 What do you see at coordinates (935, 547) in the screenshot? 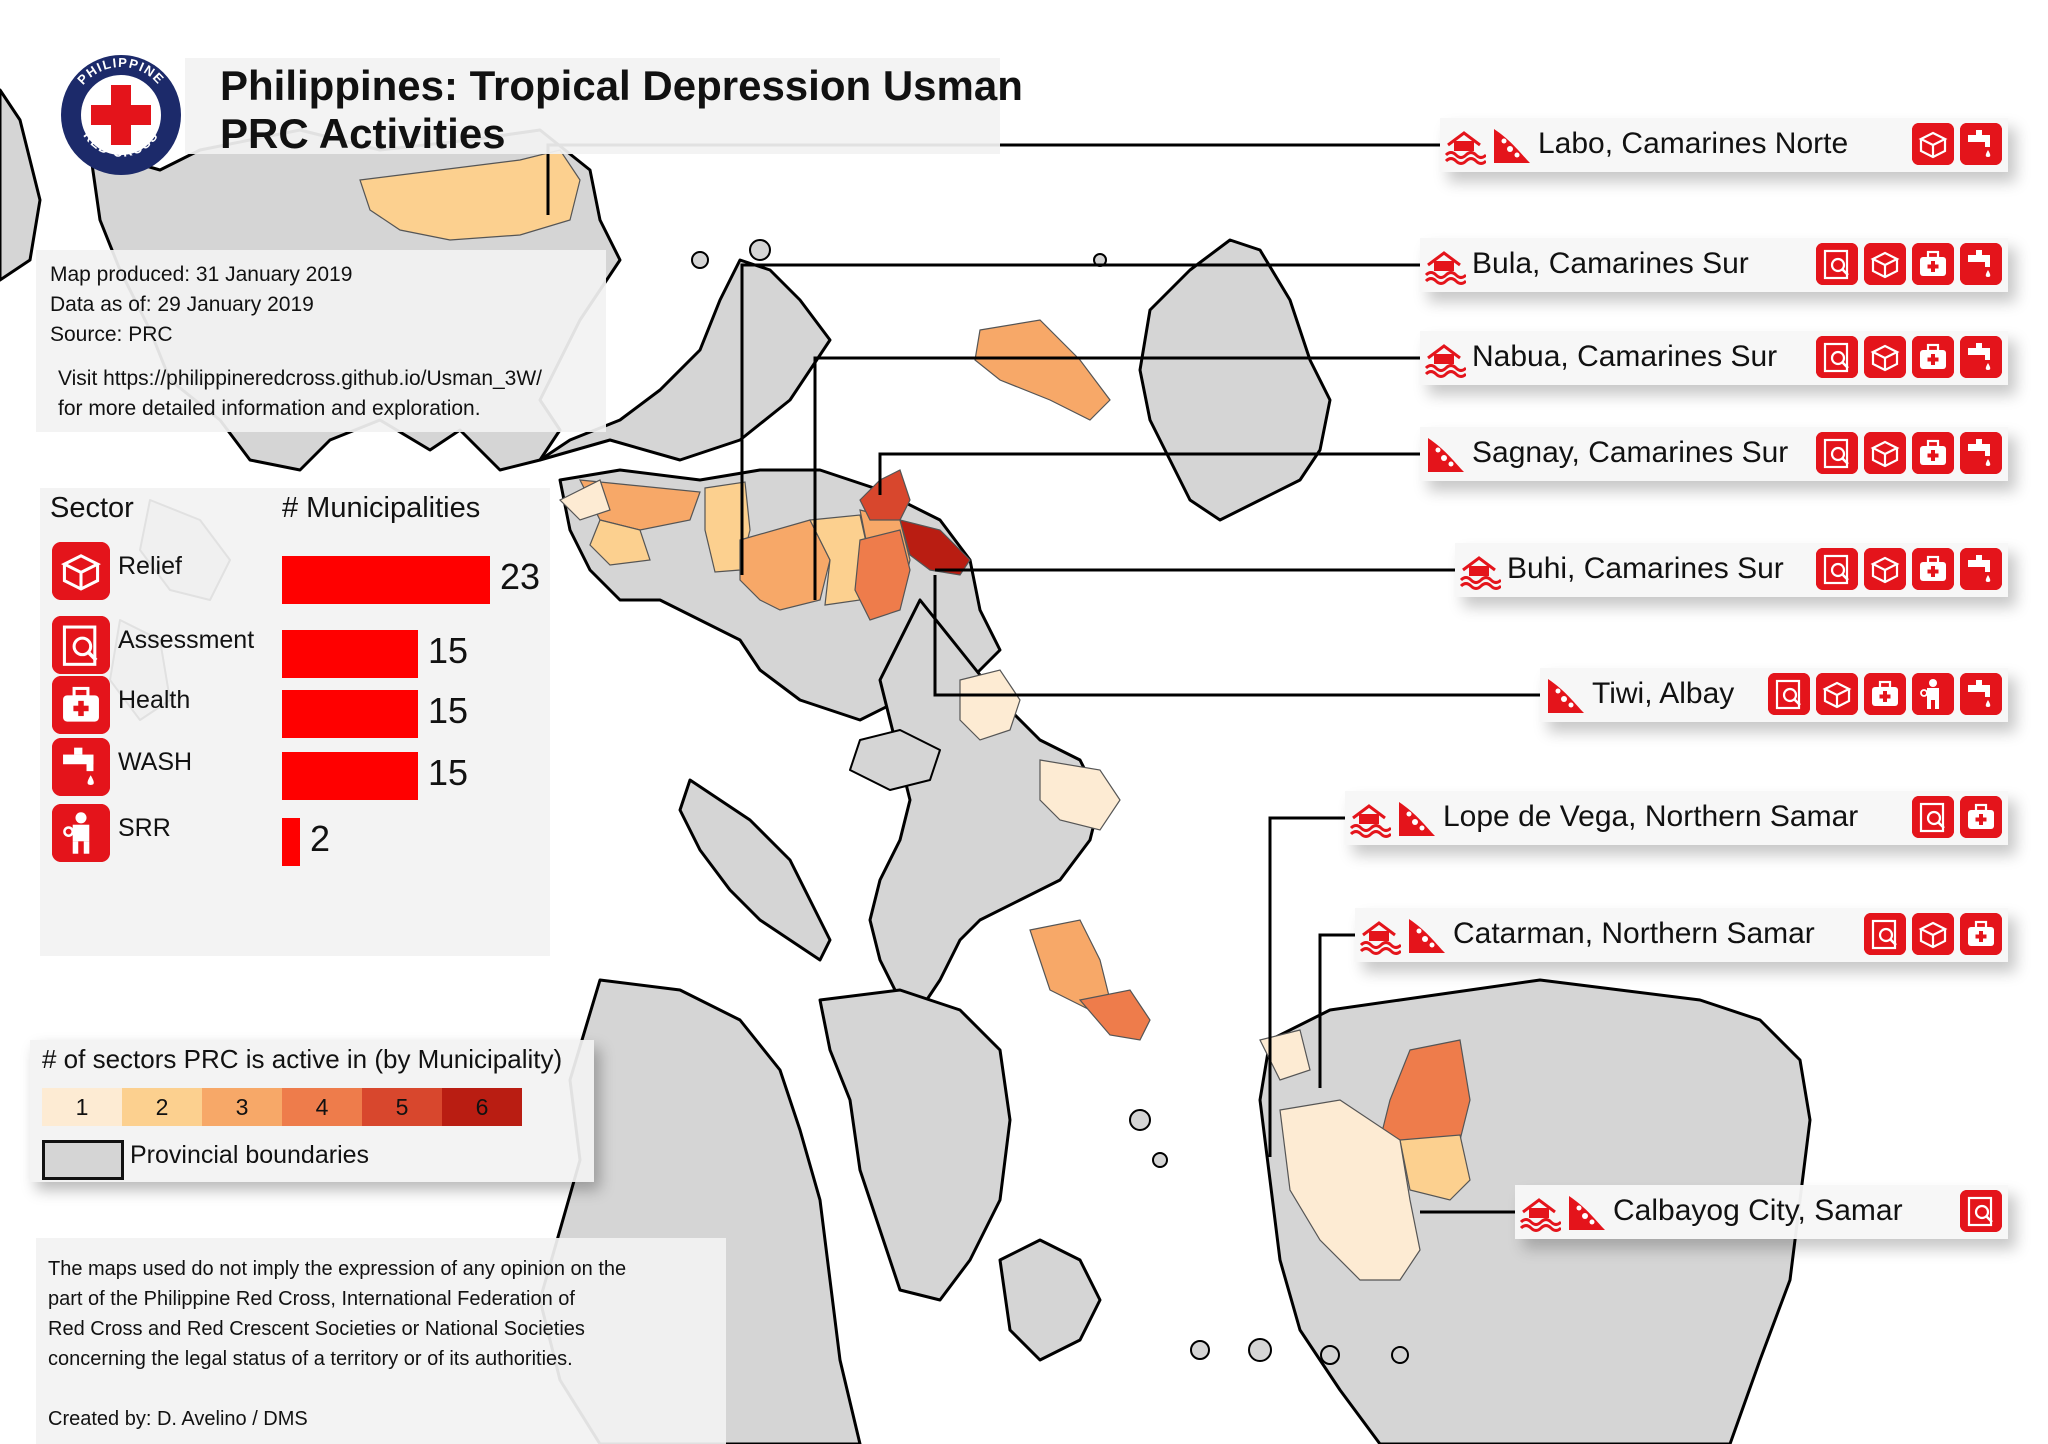
I see `muni-tiwi` at bounding box center [935, 547].